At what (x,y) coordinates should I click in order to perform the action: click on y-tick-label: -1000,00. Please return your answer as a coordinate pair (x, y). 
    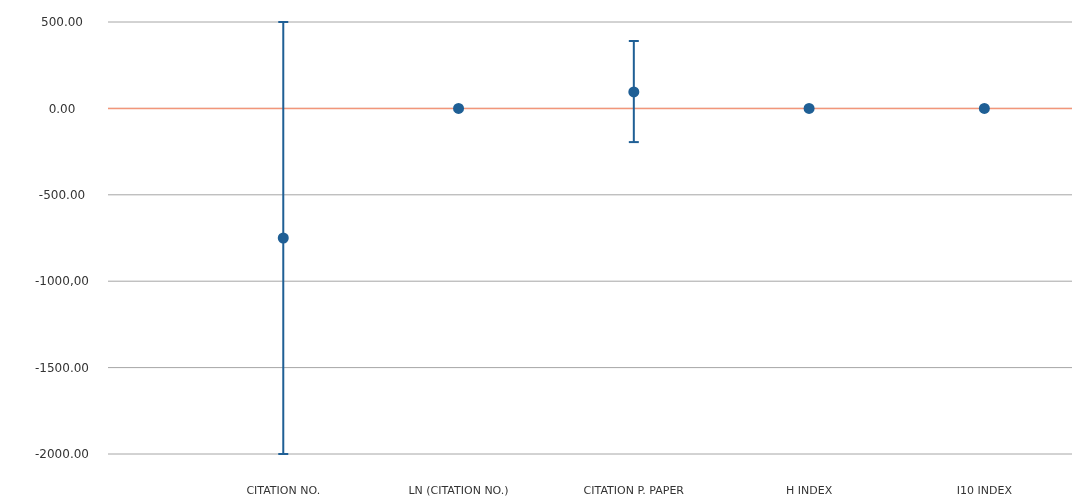
    Looking at the image, I should click on (62, 281).